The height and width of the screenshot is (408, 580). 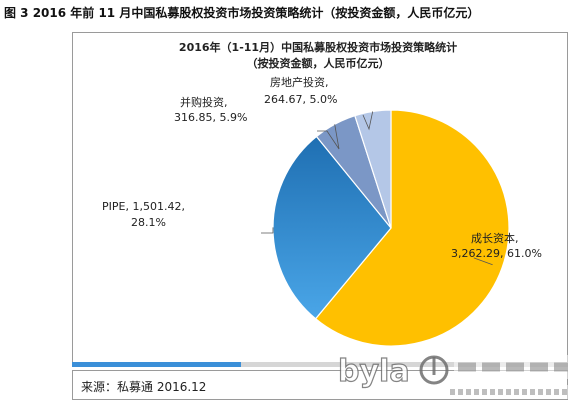 What do you see at coordinates (318, 63) in the screenshot?
I see `chart-subtitle: （按投资金额，人民币亿元）` at bounding box center [318, 63].